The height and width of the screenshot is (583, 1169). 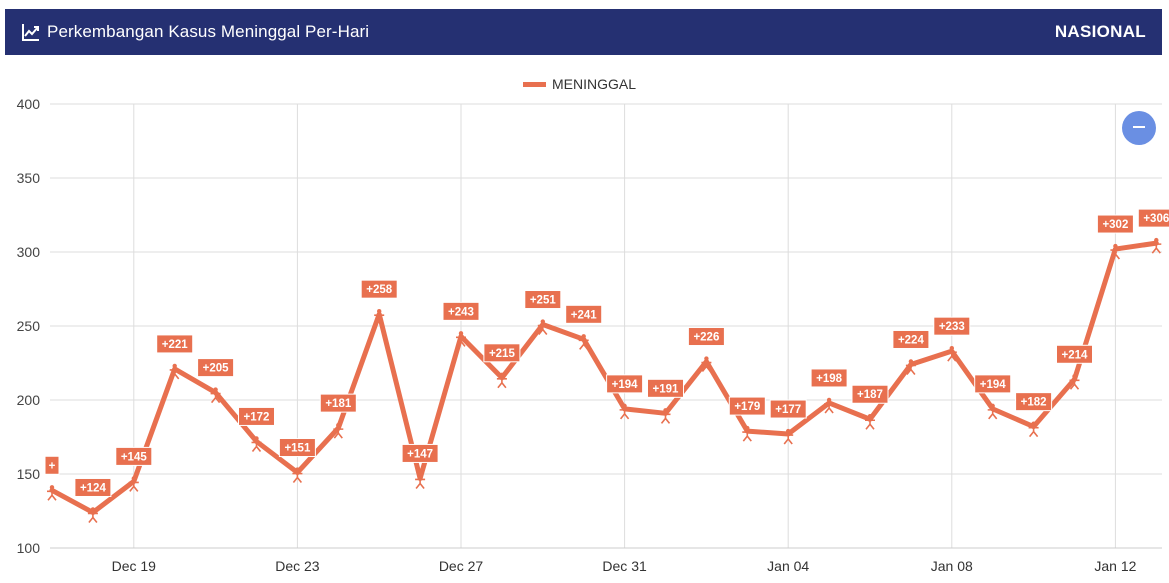 I want to click on svg-text: +258, so click(x=379, y=290).